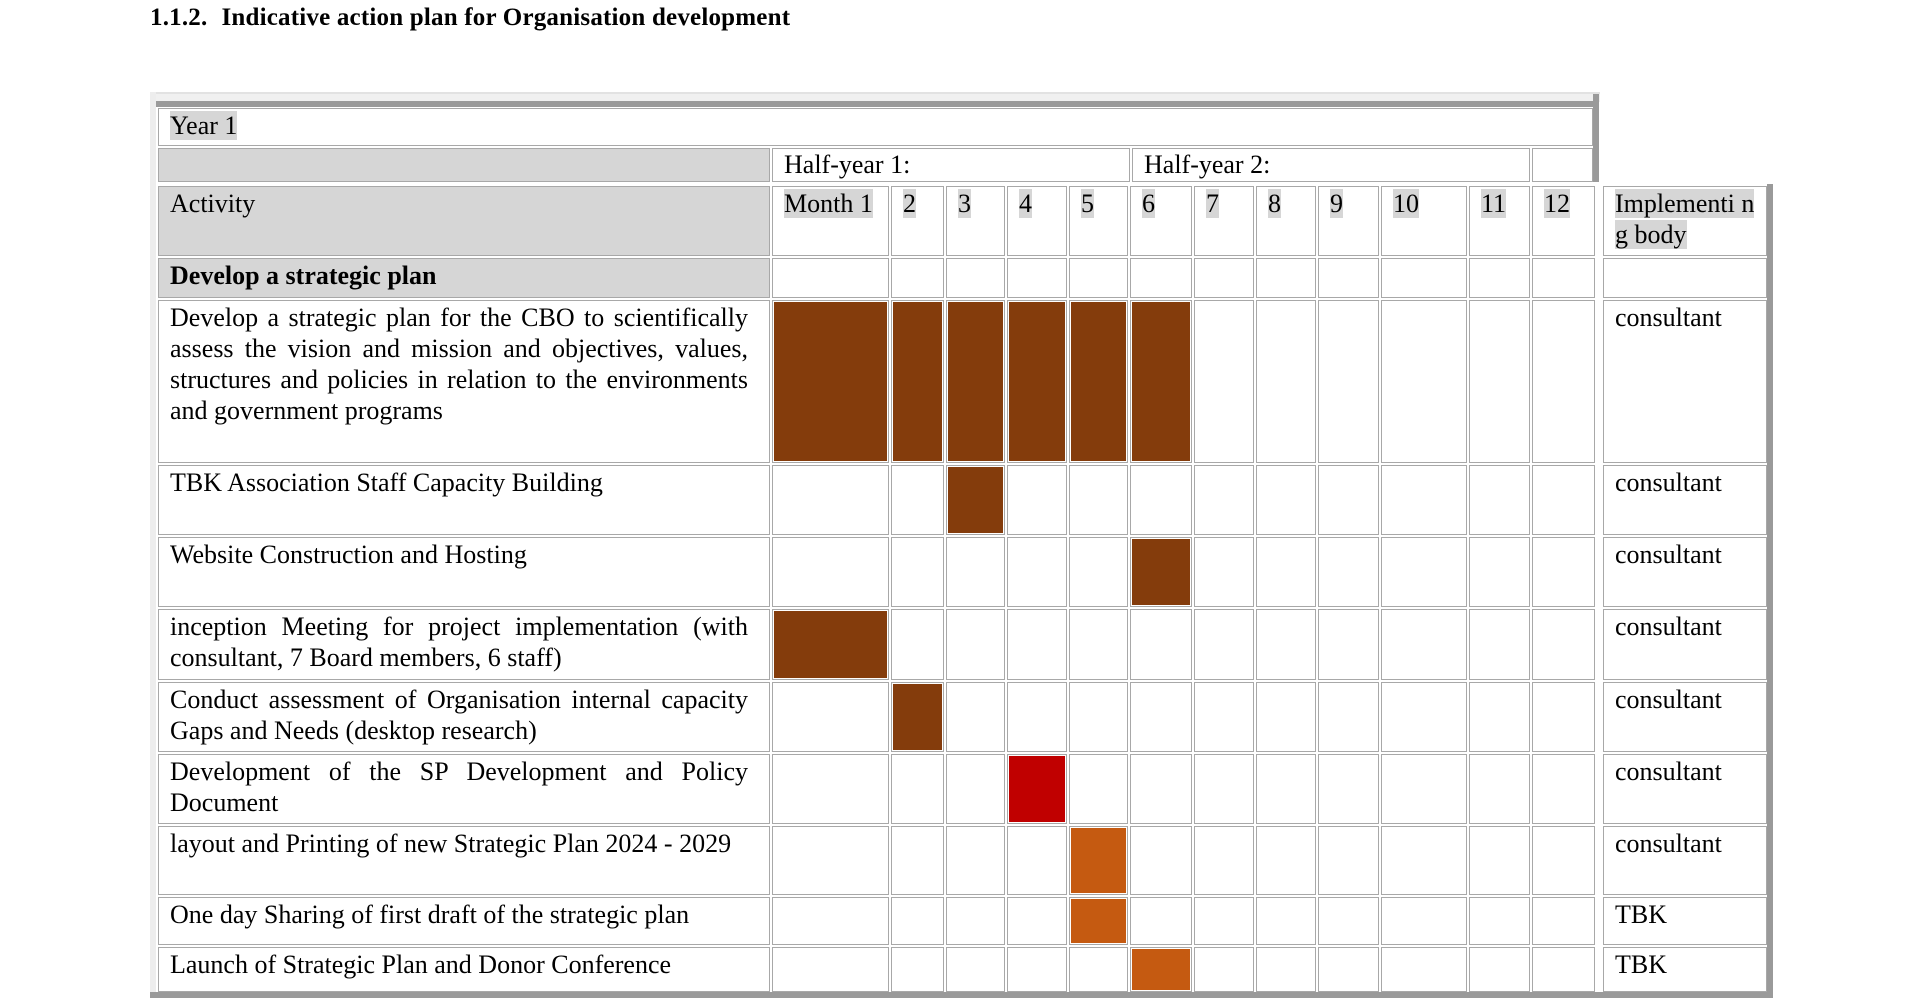 This screenshot has height=999, width=1920. I want to click on table-frame-right-lower, so click(1770, 590).